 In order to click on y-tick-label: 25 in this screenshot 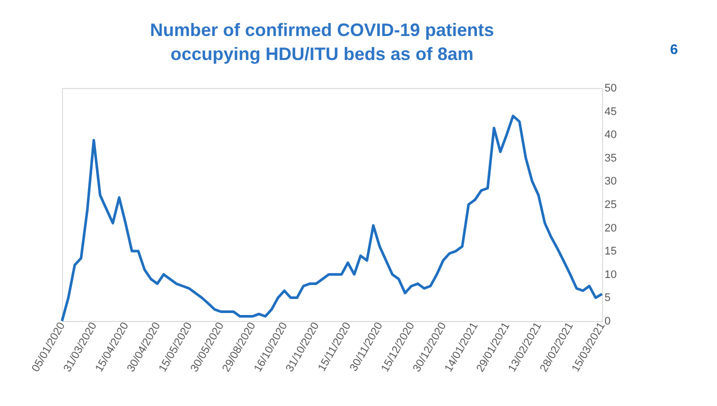, I will do `click(610, 205)`.